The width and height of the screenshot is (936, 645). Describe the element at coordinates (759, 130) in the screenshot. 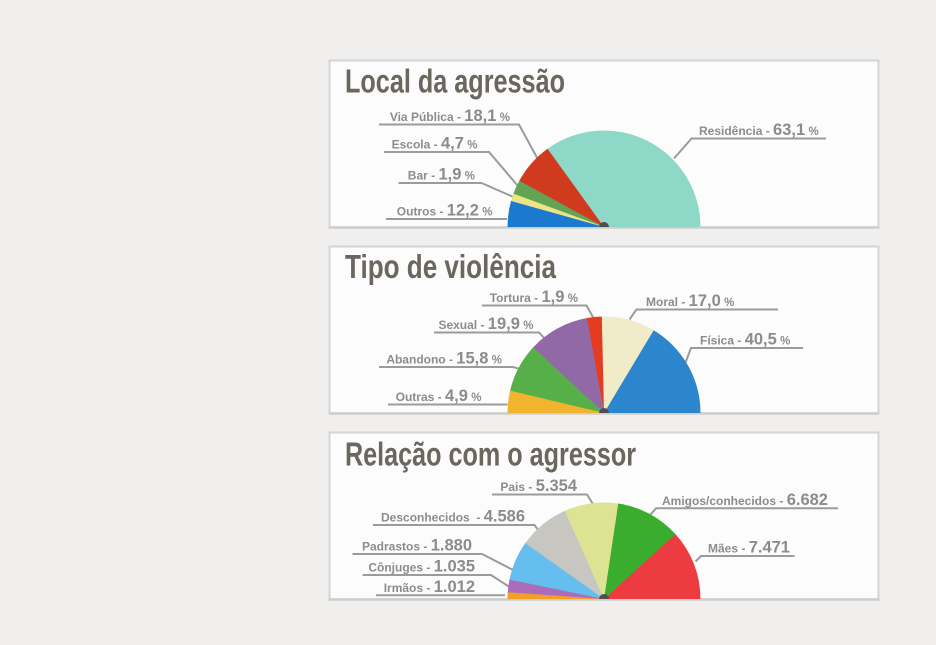

I see `svg-text: Residência - 63,1 %` at that location.